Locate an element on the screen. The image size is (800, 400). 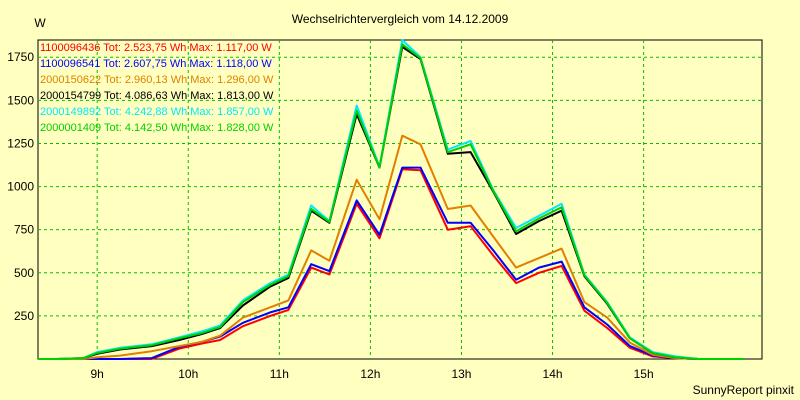
y-tick-label: 1000 is located at coordinates (20, 187).